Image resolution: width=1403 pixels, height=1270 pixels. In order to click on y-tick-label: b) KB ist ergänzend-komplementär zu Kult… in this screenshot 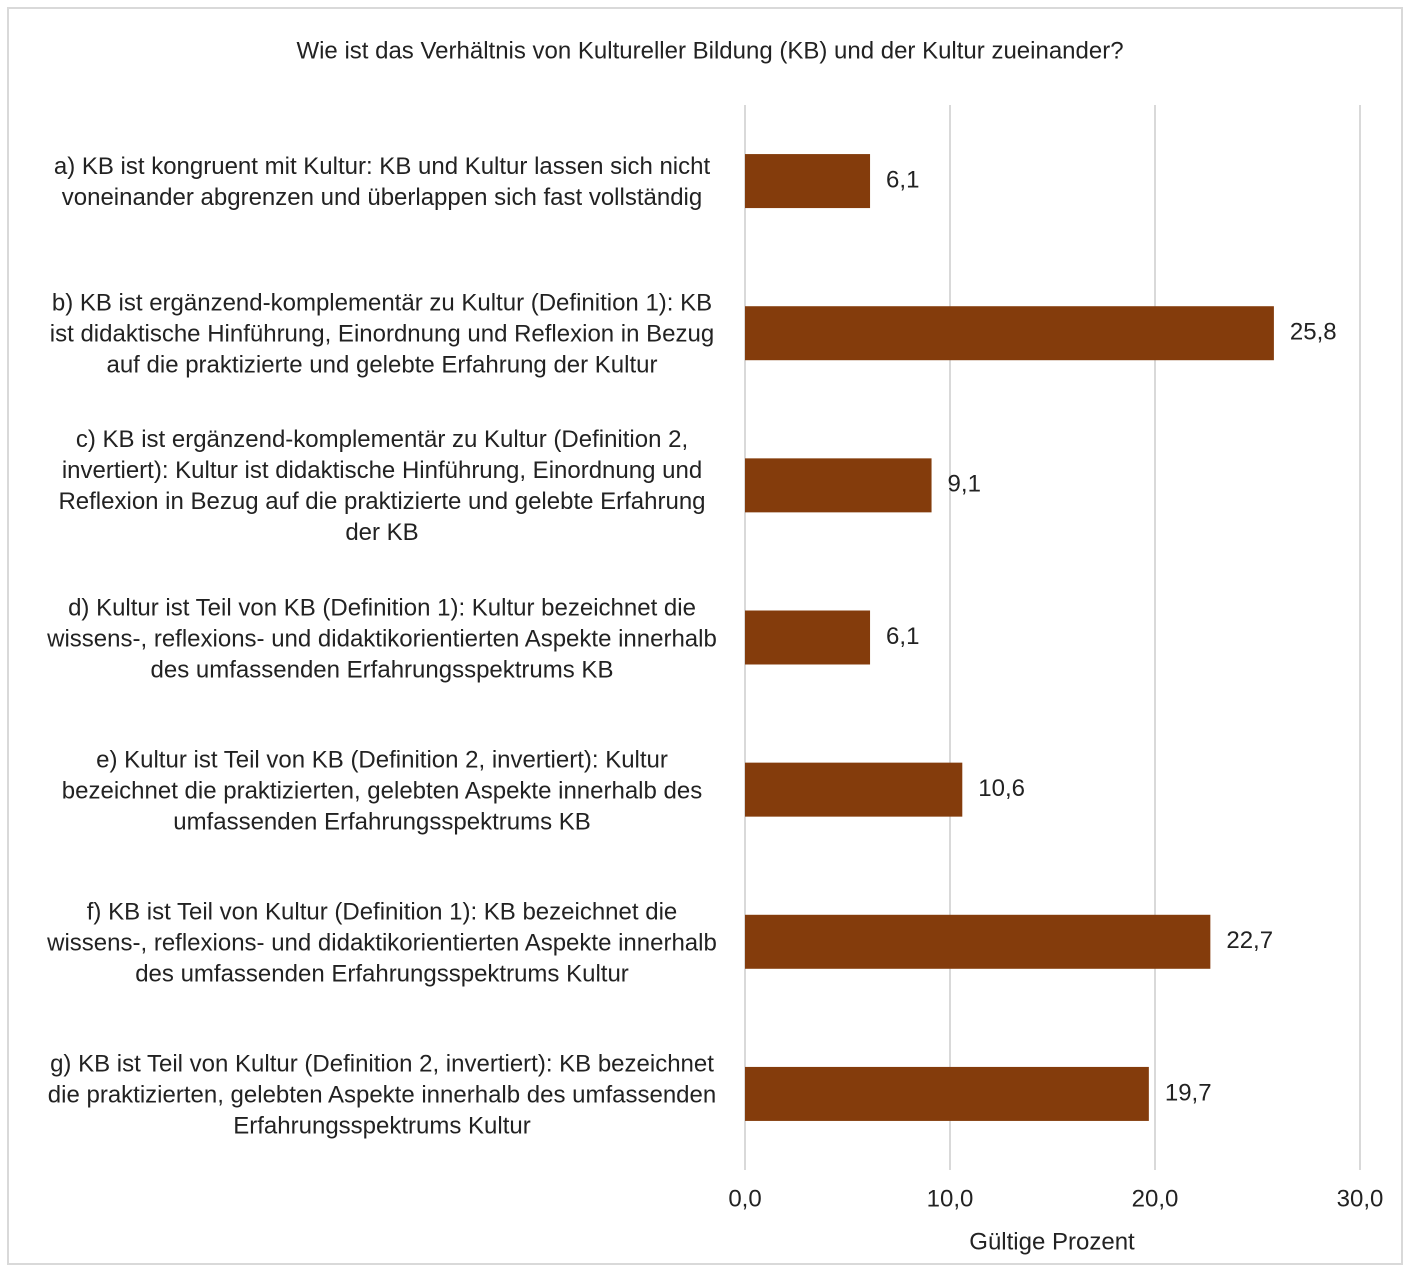, I will do `click(382, 334)`.